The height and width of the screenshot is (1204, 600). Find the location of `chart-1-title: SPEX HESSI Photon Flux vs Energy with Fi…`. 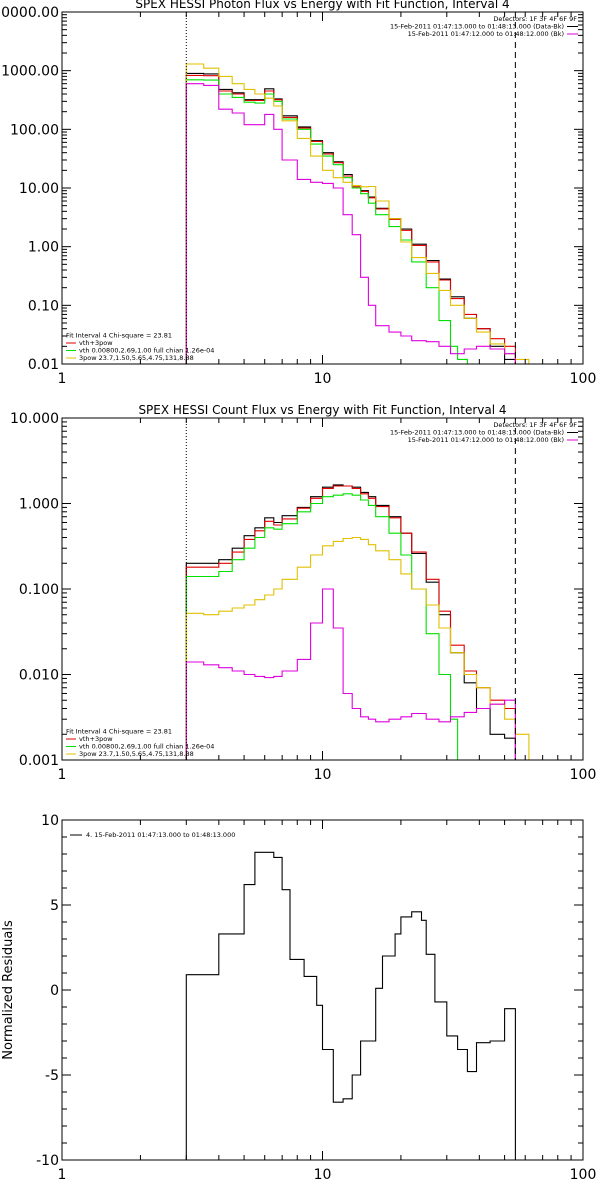

chart-1-title: SPEX HESSI Photon Flux vs Energy with Fi… is located at coordinates (322, 5).